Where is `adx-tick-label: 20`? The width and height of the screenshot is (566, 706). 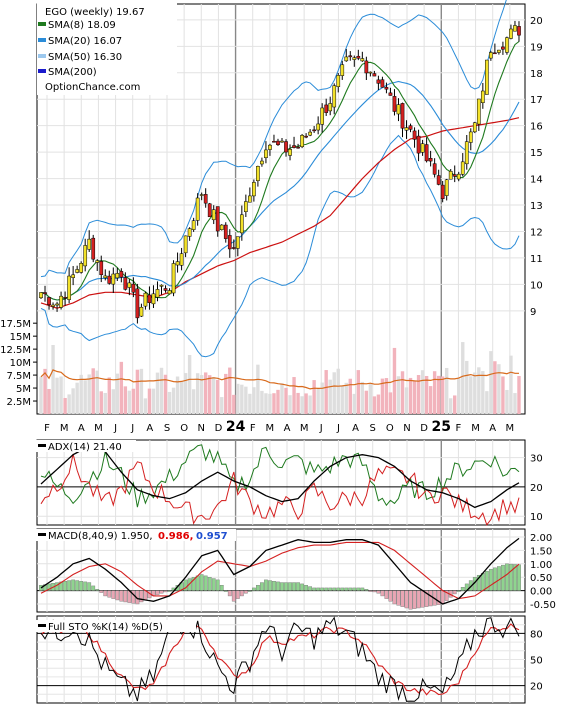
adx-tick-label: 20 is located at coordinates (536, 488).